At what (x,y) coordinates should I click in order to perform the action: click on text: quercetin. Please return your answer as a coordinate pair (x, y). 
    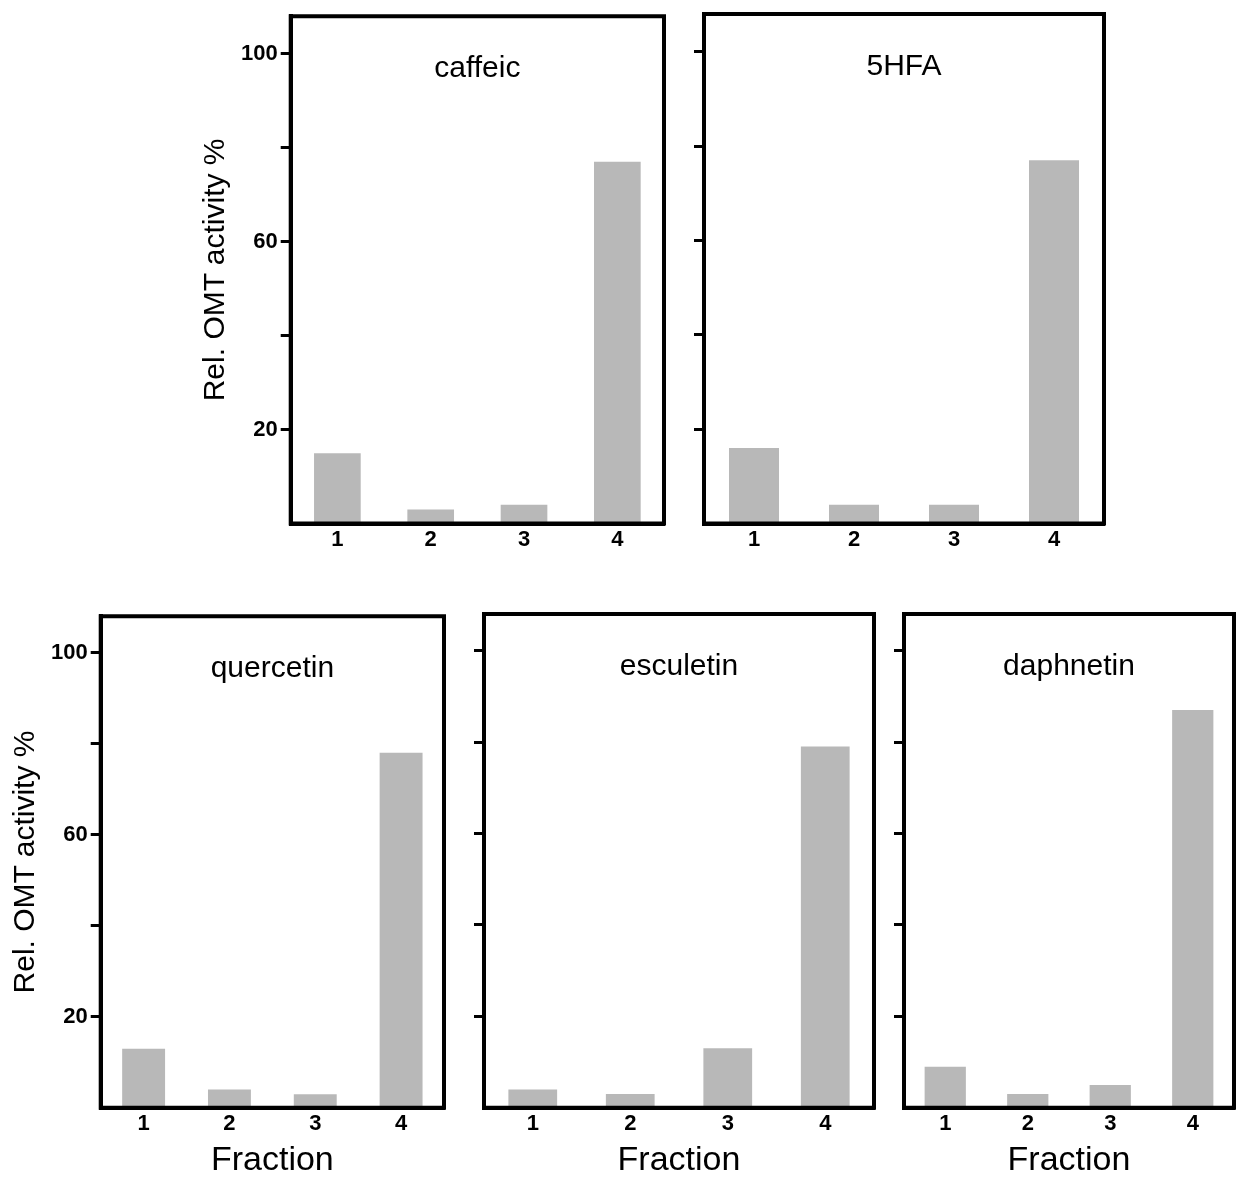
    Looking at the image, I should click on (272, 667).